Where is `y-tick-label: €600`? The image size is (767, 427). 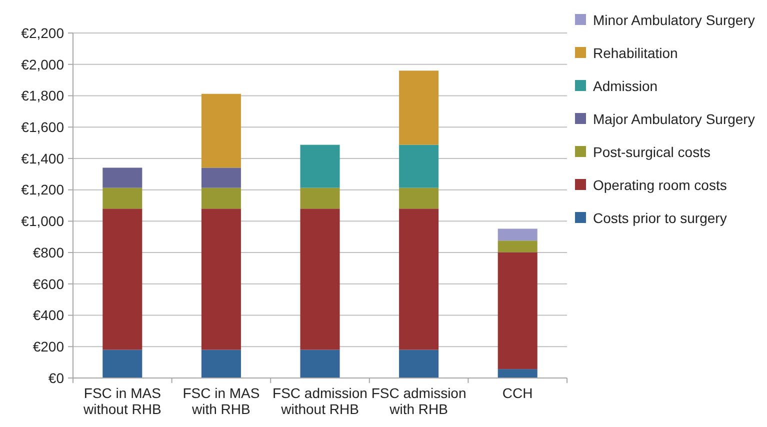 y-tick-label: €600 is located at coordinates (48, 284).